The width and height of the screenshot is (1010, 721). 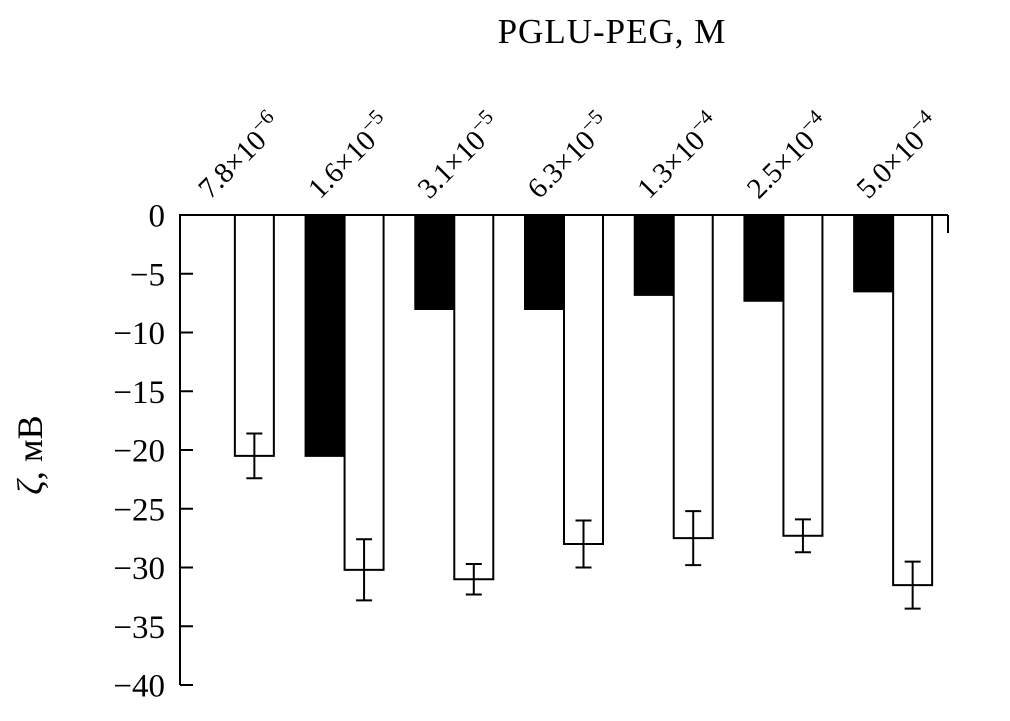 I want to click on bar-group: 6.3×10−5, so click(x=567, y=337).